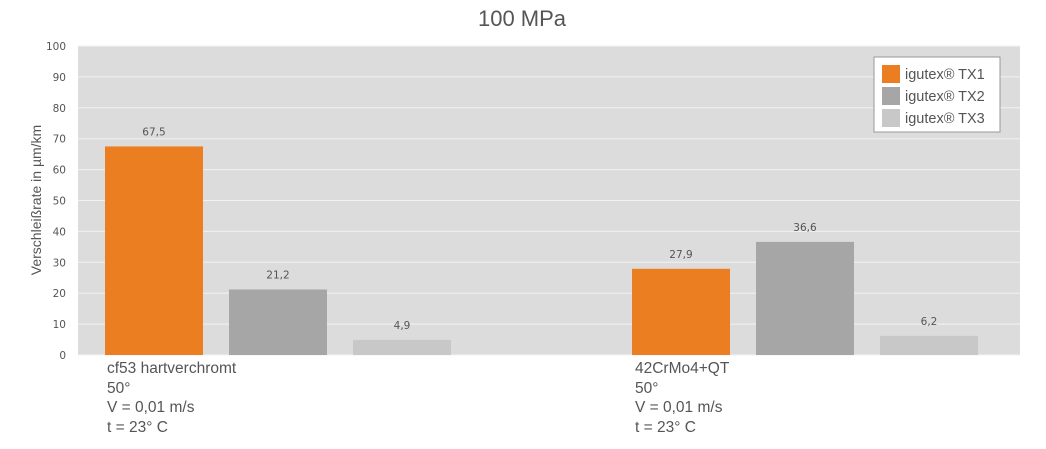 The image size is (1046, 449). Describe the element at coordinates (682, 368) in the screenshot. I see `category-label-line: 42CrMo4+QT` at that location.